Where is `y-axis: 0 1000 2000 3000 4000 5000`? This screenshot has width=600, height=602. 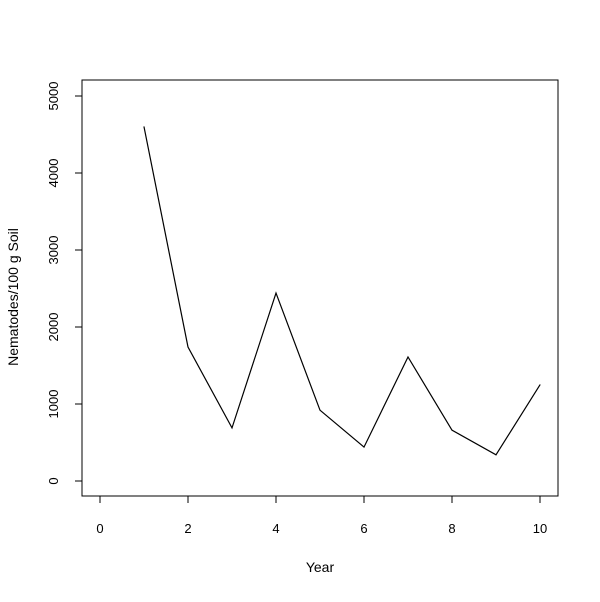
y-axis: 0 1000 2000 3000 4000 5000 is located at coordinates (64, 283).